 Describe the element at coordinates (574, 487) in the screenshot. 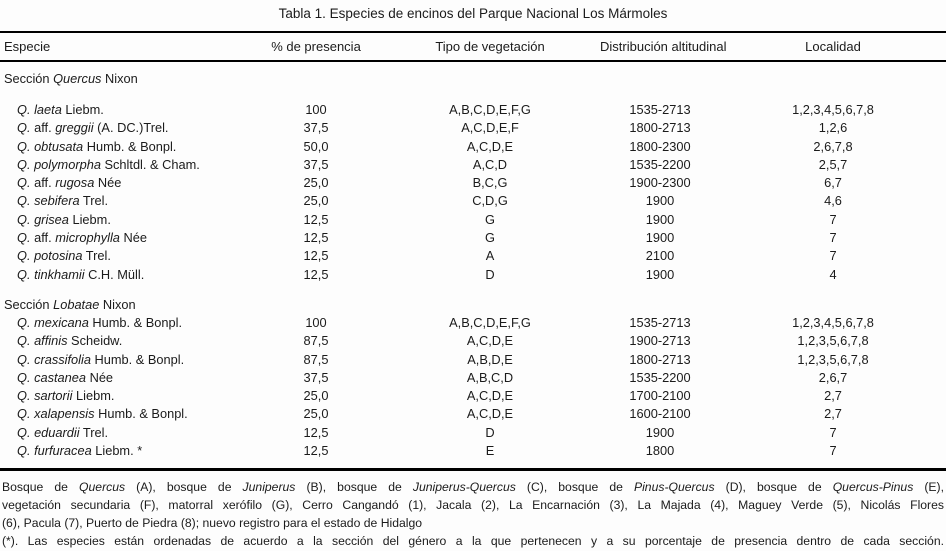

I see `footnote-segment: (C), bosque de` at that location.